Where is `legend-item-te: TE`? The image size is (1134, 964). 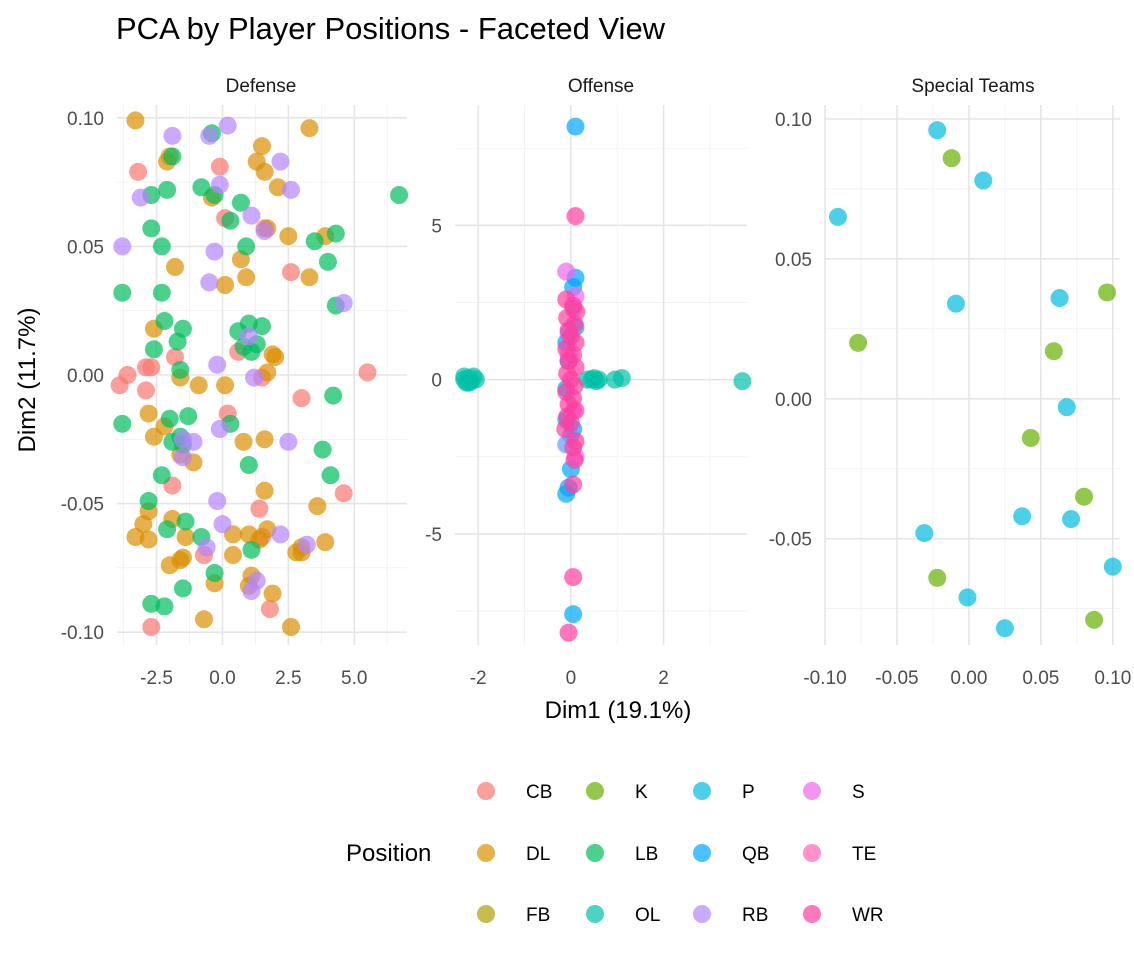 legend-item-te: TE is located at coordinates (839, 854).